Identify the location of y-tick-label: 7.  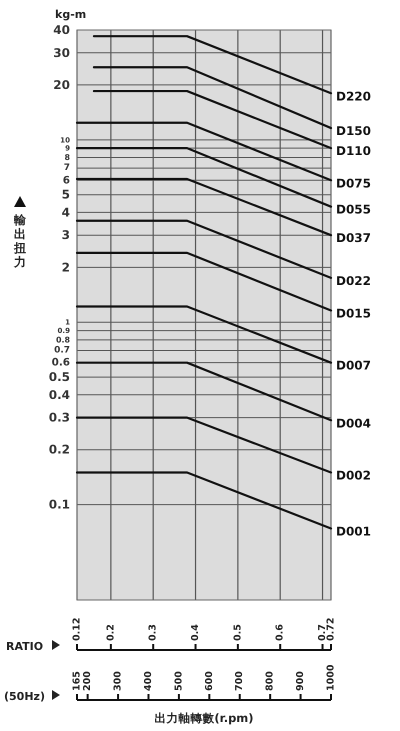
(67, 168).